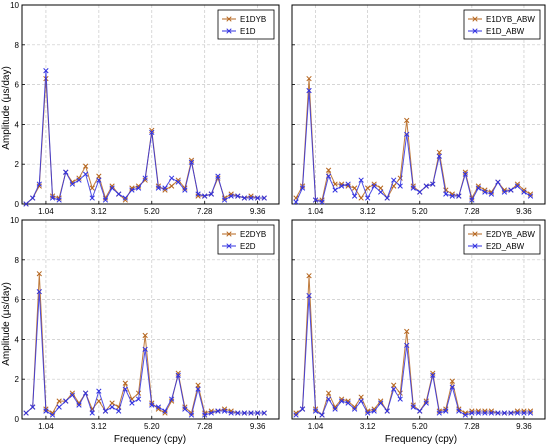 This screenshot has height=447, width=550. What do you see at coordinates (6, 108) in the screenshot?
I see `y-axis-label: Amplitude (μs/day)` at bounding box center [6, 108].